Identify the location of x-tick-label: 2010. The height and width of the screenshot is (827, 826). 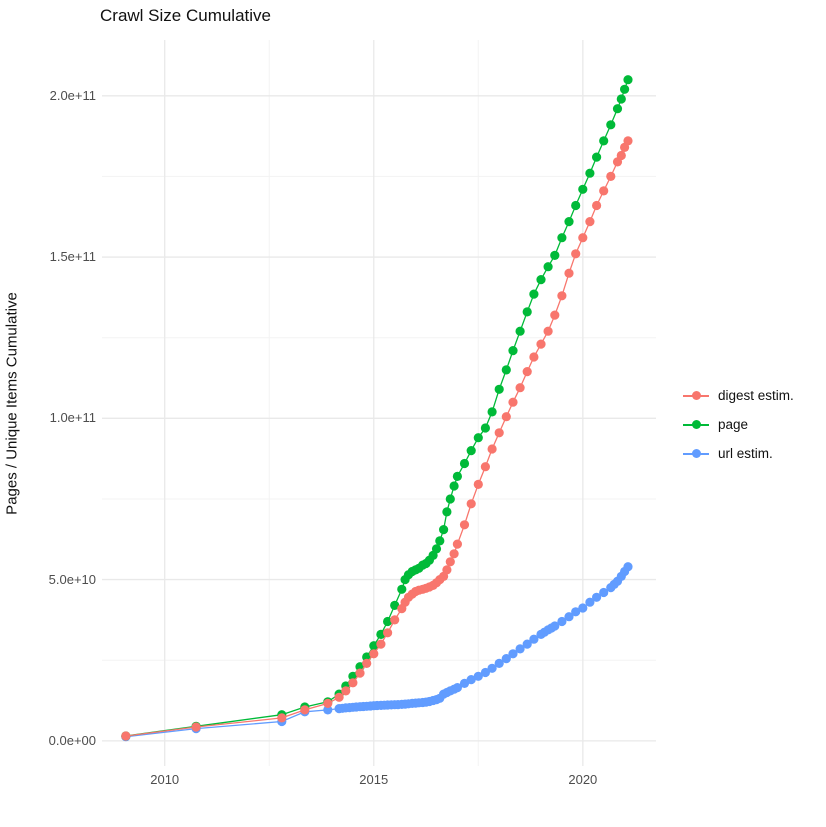
(165, 779).